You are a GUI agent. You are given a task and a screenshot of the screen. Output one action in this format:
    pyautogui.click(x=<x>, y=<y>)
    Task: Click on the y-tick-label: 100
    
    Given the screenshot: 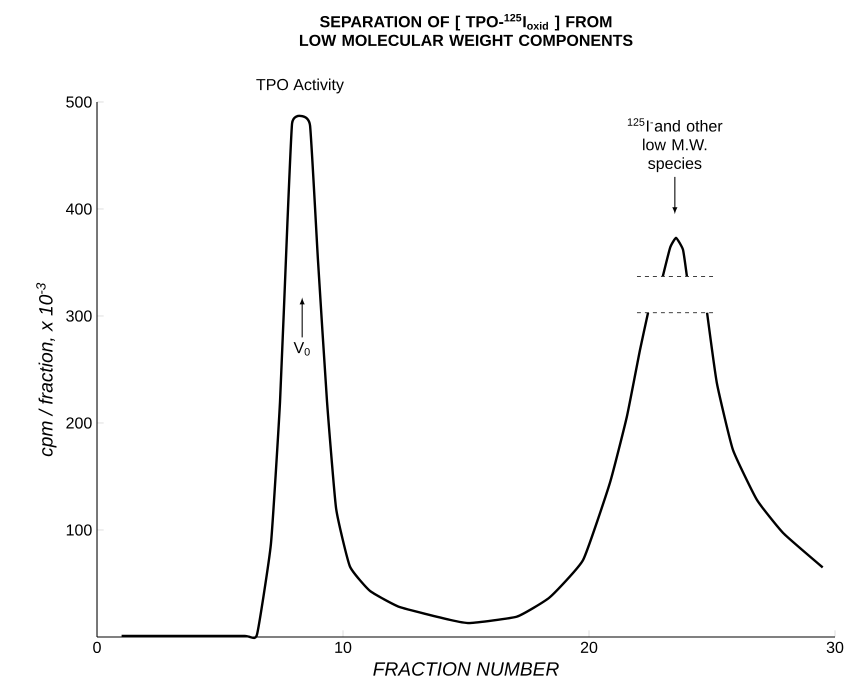 What is the action you would take?
    pyautogui.click(x=79, y=530)
    